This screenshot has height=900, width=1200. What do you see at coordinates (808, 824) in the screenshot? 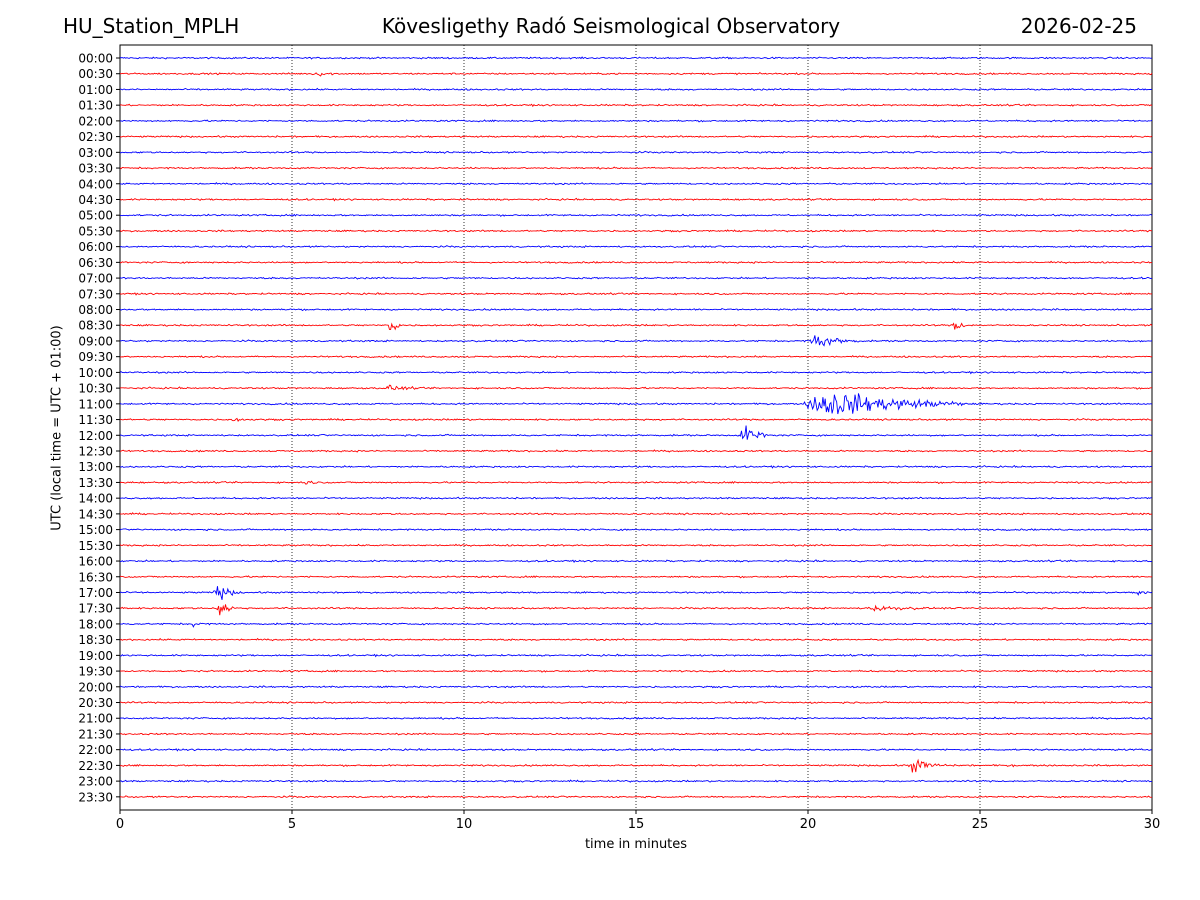
I see `x-tick-label: 20` at bounding box center [808, 824].